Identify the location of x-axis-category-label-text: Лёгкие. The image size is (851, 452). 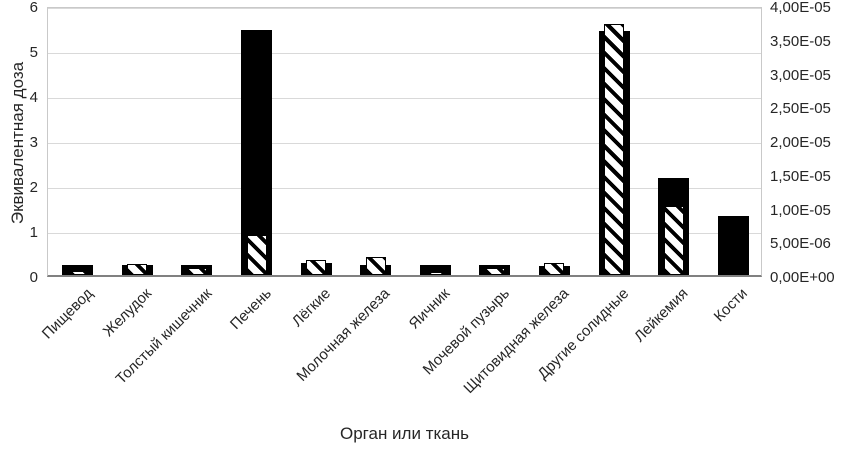
(311, 308).